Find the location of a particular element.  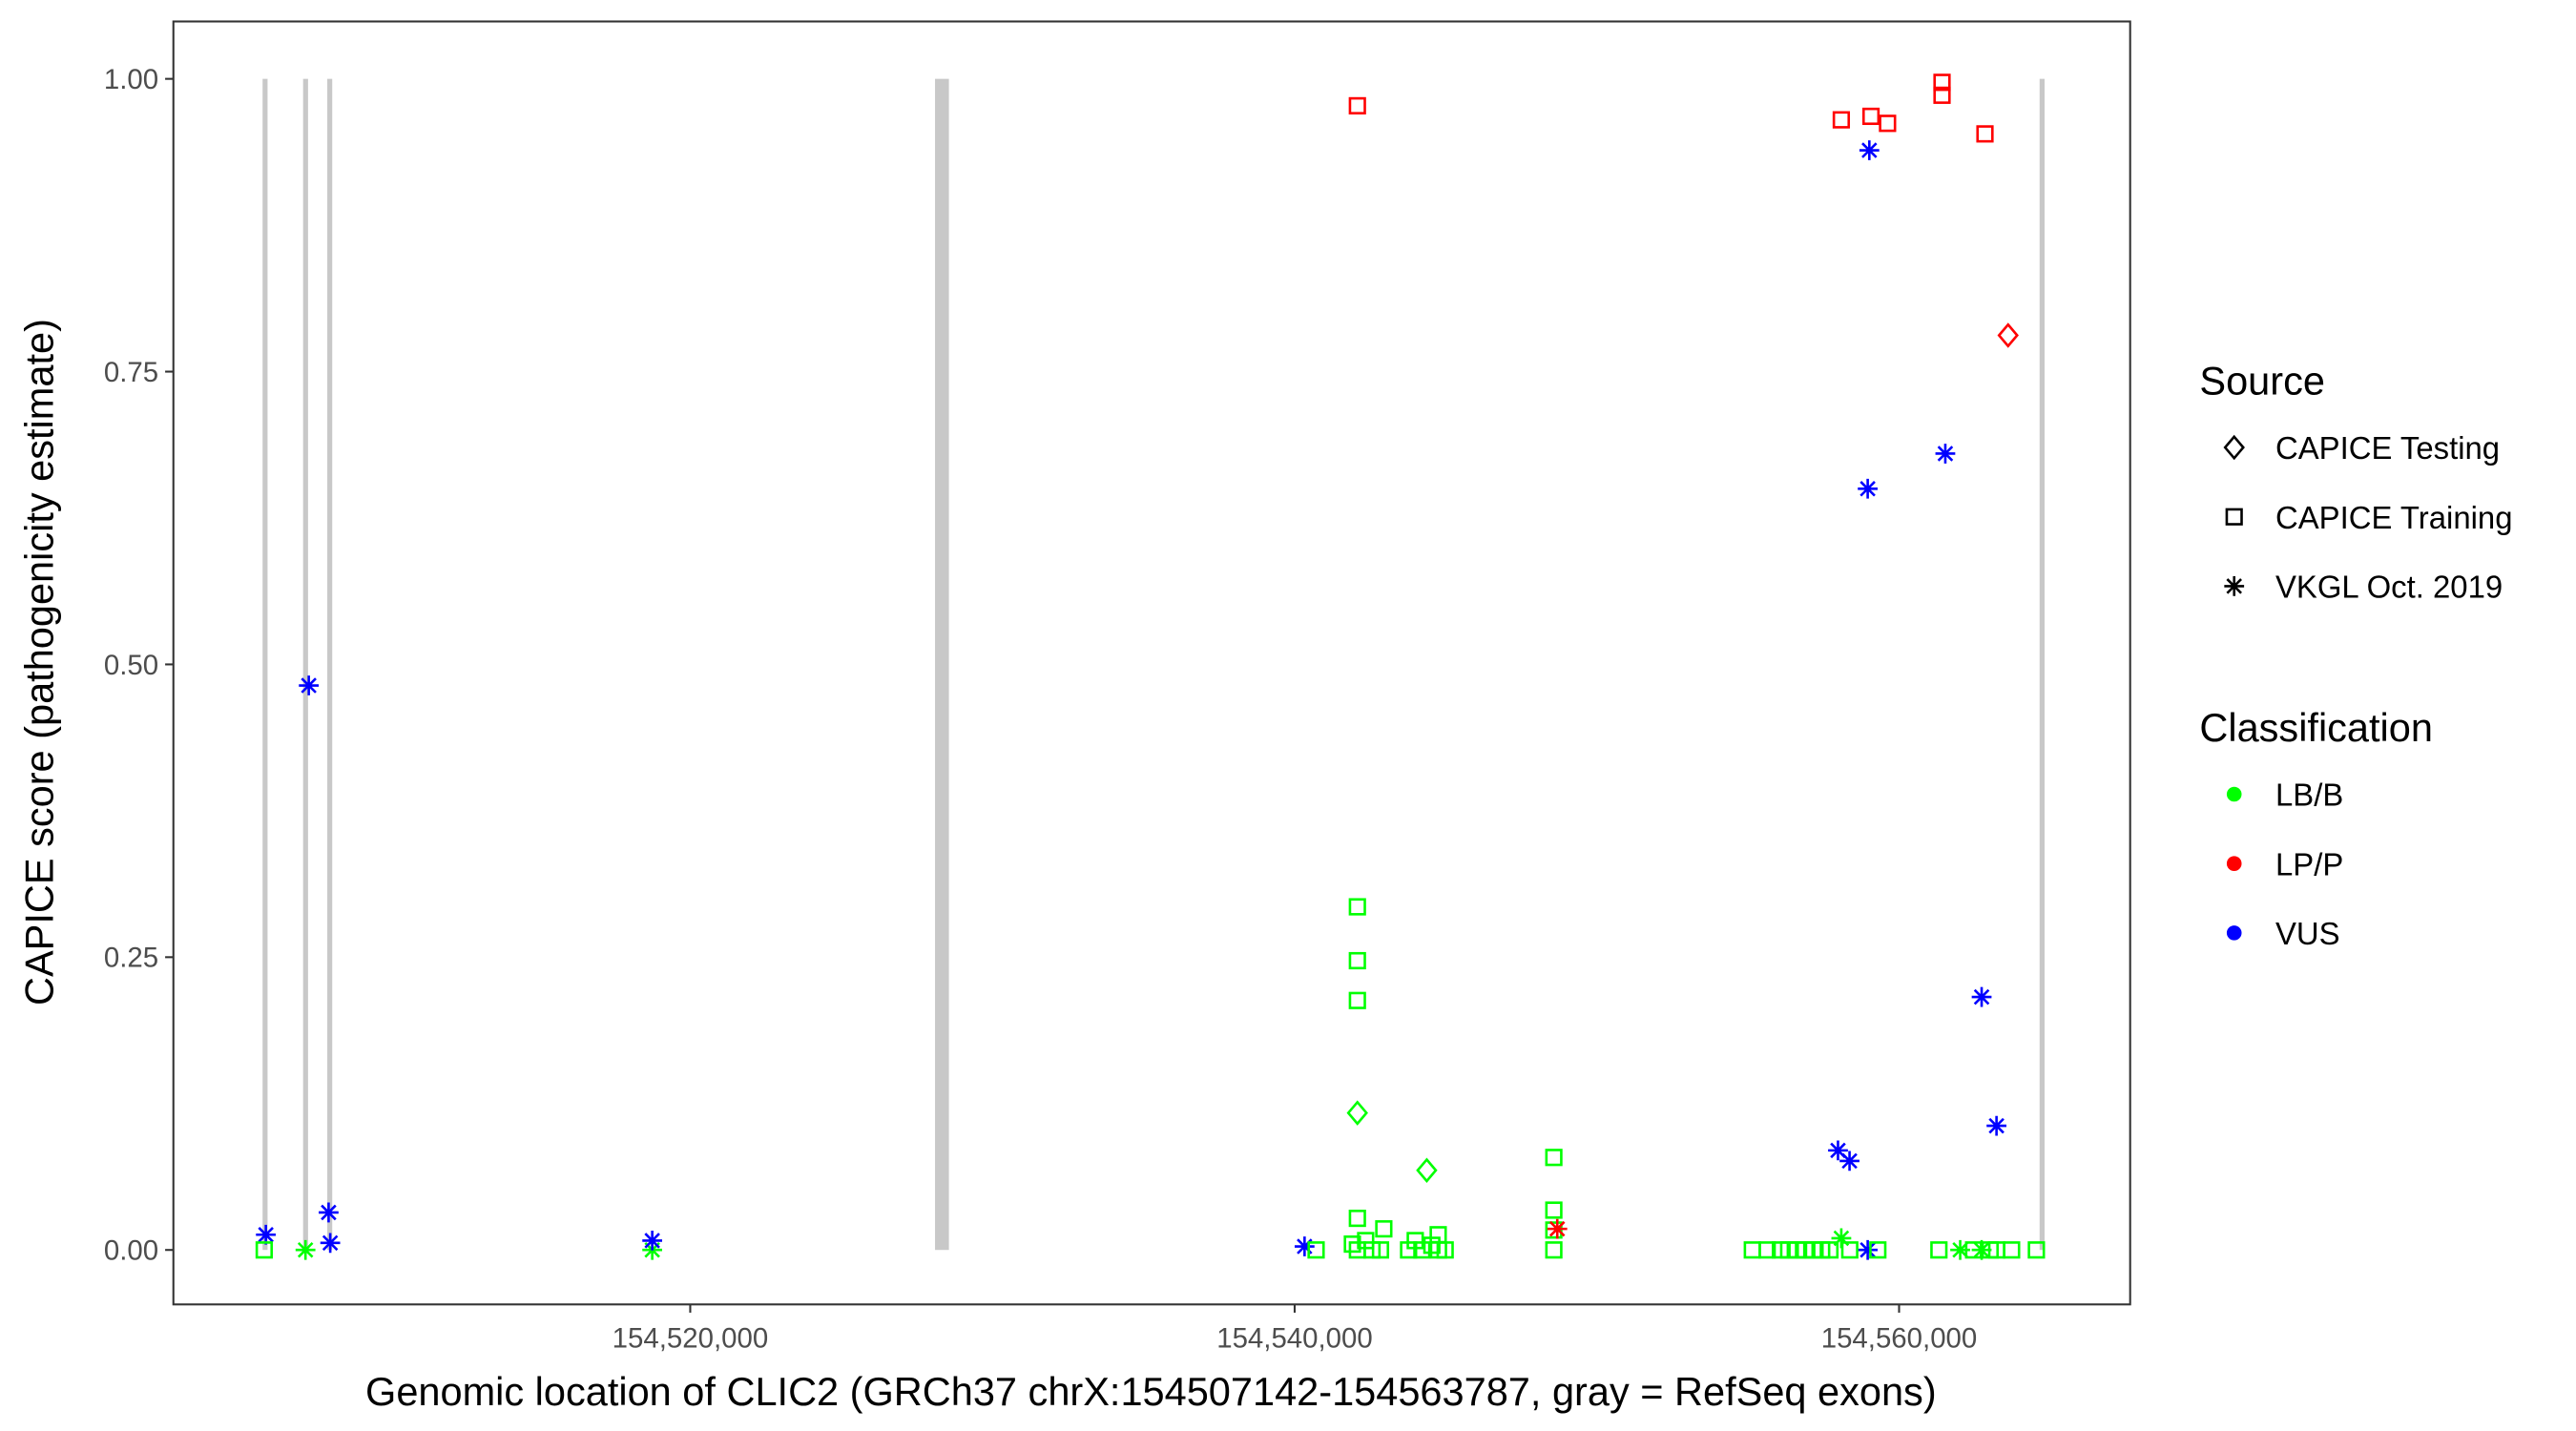

legend-class-title: Classification is located at coordinates (2316, 727).